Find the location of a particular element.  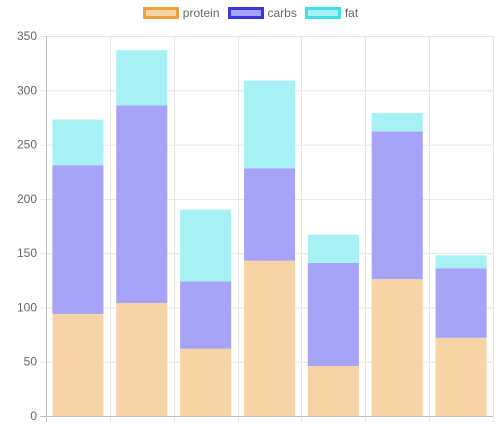

legend-label-protein: protein is located at coordinates (201, 13).